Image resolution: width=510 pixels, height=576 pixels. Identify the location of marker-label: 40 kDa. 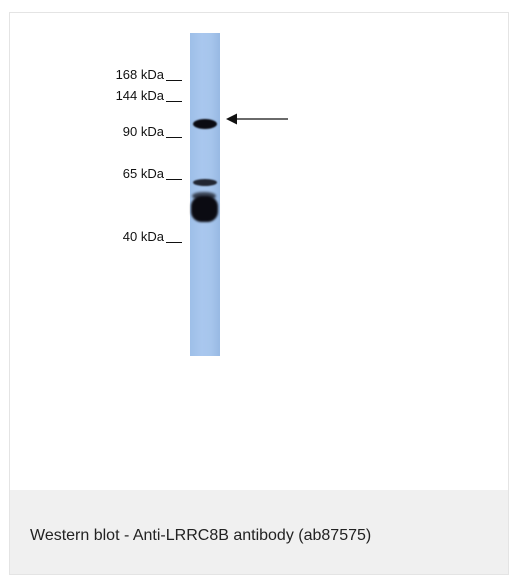
(143, 236).